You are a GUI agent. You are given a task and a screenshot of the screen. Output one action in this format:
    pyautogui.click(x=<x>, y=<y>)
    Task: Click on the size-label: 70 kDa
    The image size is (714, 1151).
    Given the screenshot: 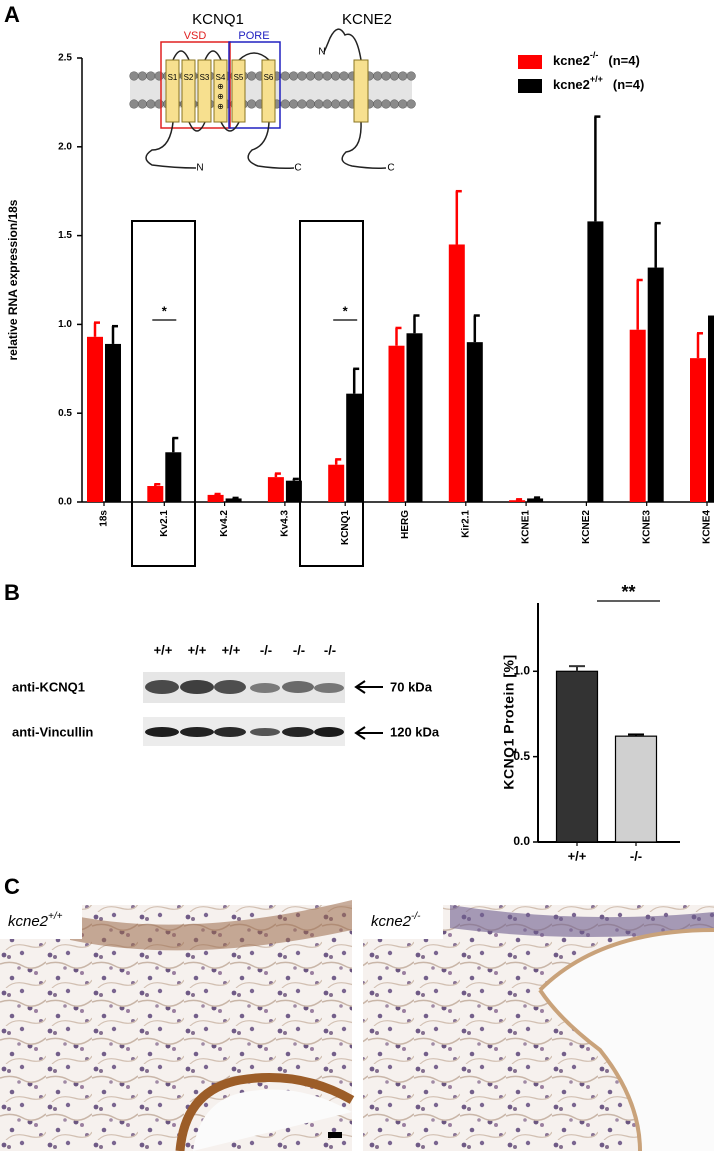 What is the action you would take?
    pyautogui.click(x=411, y=686)
    